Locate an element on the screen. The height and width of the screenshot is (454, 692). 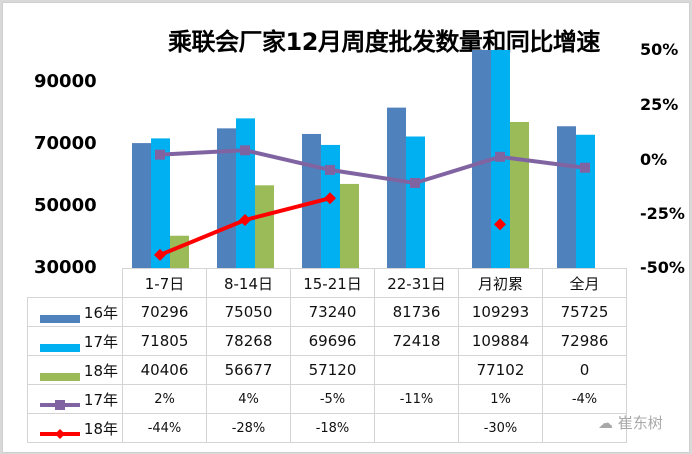
right-axis-tick: 0% is located at coordinates (654, 159).